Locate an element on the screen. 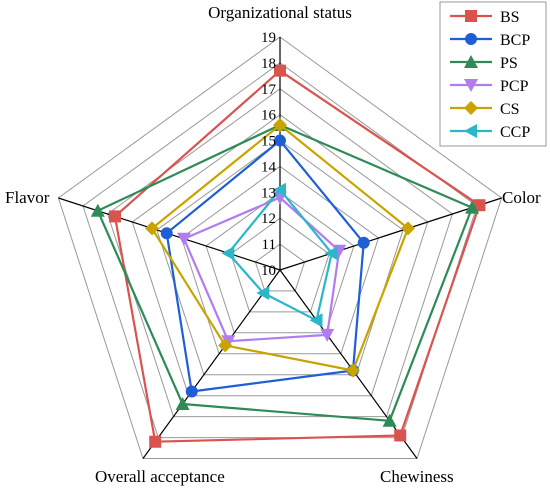 The image size is (550, 495). tick-label: 15 is located at coordinates (268, 142).